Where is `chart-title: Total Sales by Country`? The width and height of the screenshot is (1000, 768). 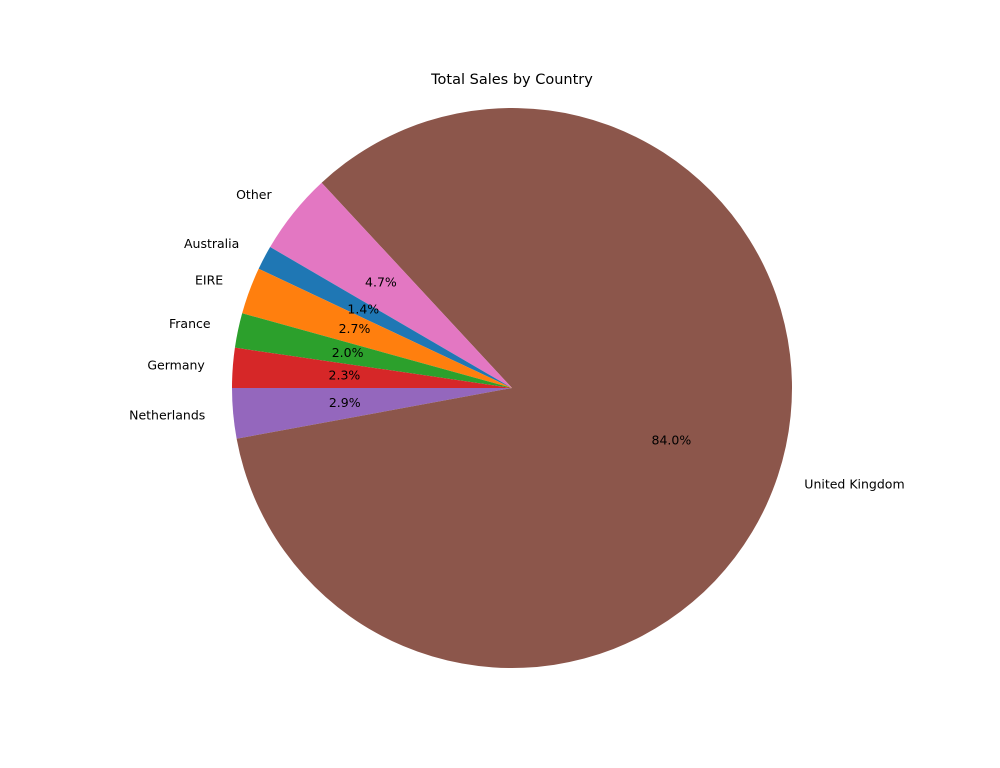
chart-title: Total Sales by Country is located at coordinates (511, 80).